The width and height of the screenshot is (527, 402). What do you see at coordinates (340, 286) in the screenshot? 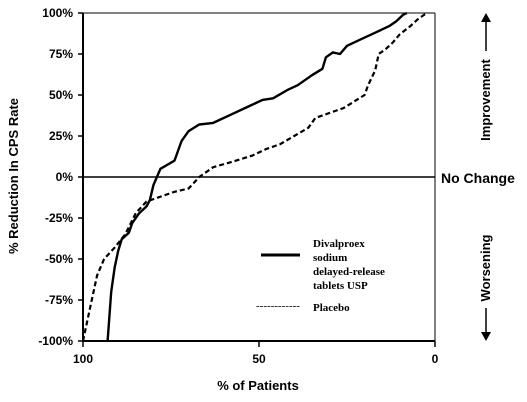
I see `legend-divalproex-line-4: tablets USP` at bounding box center [340, 286].